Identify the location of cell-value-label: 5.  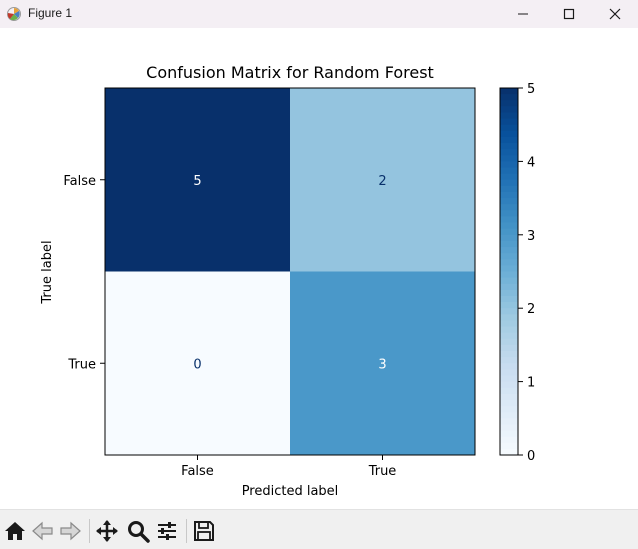
(197, 181).